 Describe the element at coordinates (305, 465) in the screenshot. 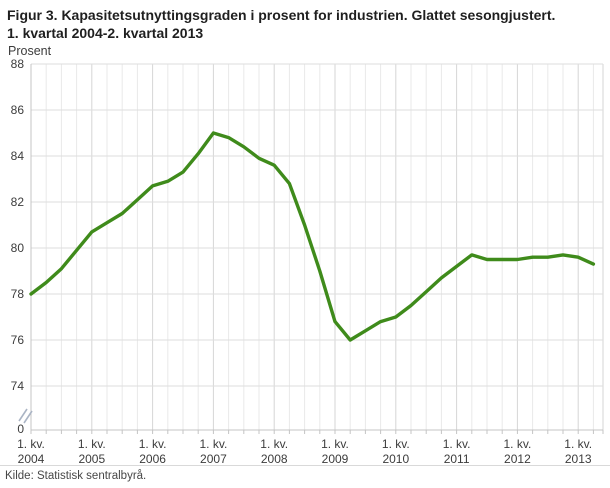

I see `footer-divider` at that location.